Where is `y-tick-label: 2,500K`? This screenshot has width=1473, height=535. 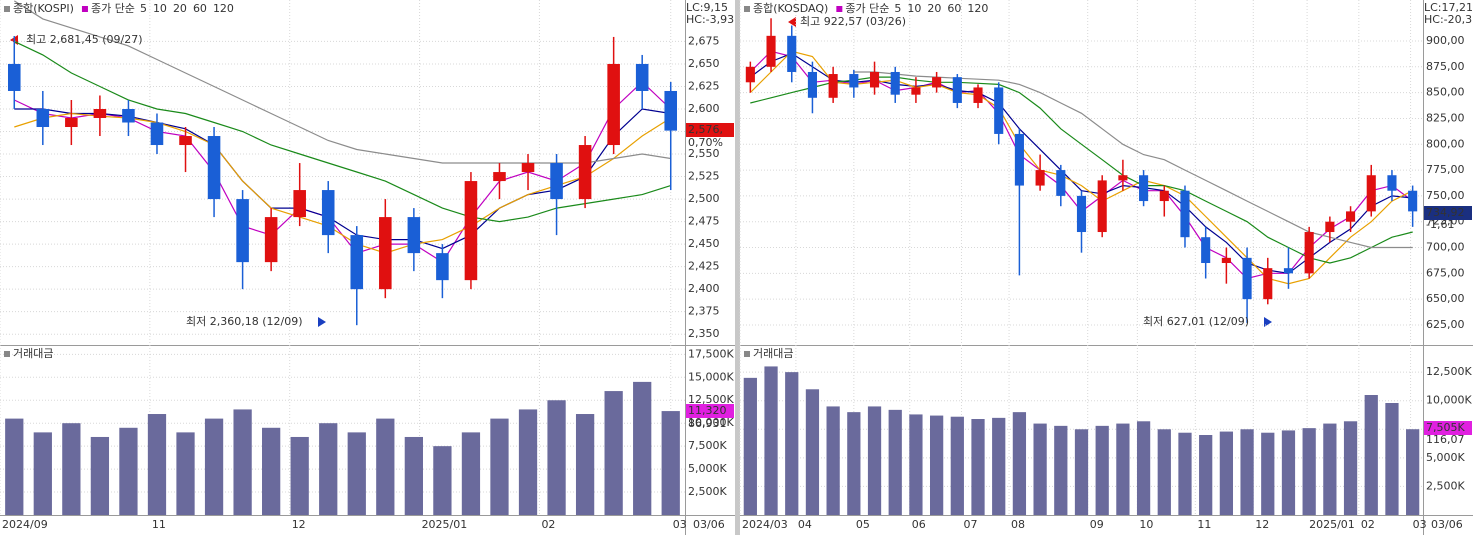 y-tick-label: 2,500K is located at coordinates (707, 491).